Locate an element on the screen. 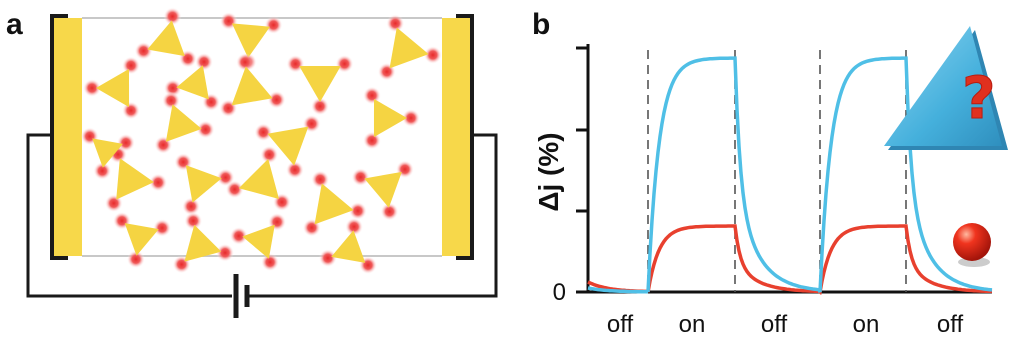  phase-label-on-1: on is located at coordinates (692, 324).